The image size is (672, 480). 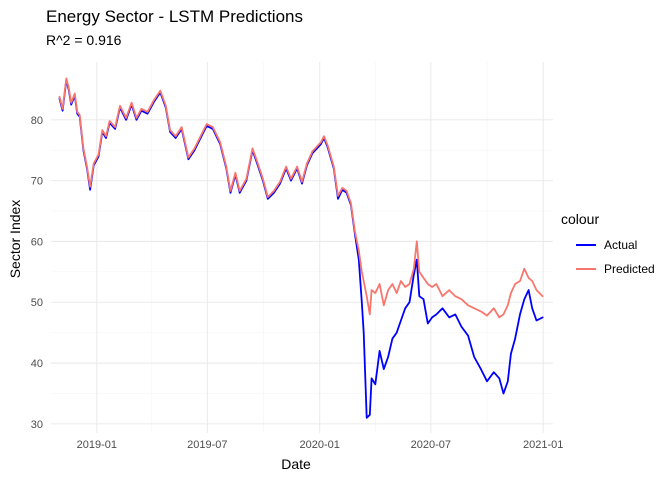 I want to click on y-axis-title: Sector Index, so click(x=15, y=239).